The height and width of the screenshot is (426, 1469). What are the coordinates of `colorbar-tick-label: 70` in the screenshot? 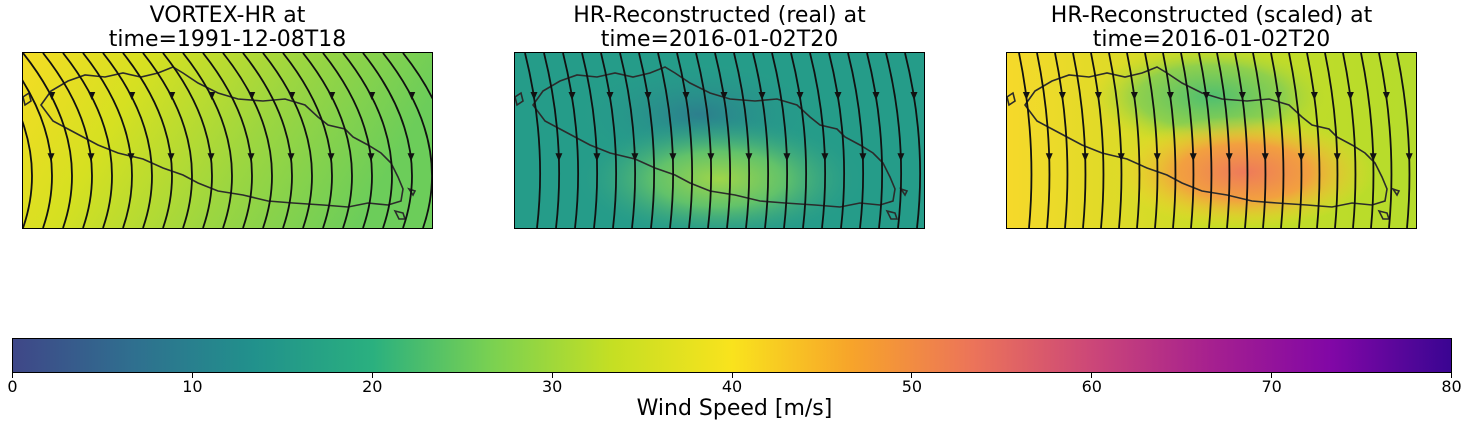 It's located at (1271, 386).